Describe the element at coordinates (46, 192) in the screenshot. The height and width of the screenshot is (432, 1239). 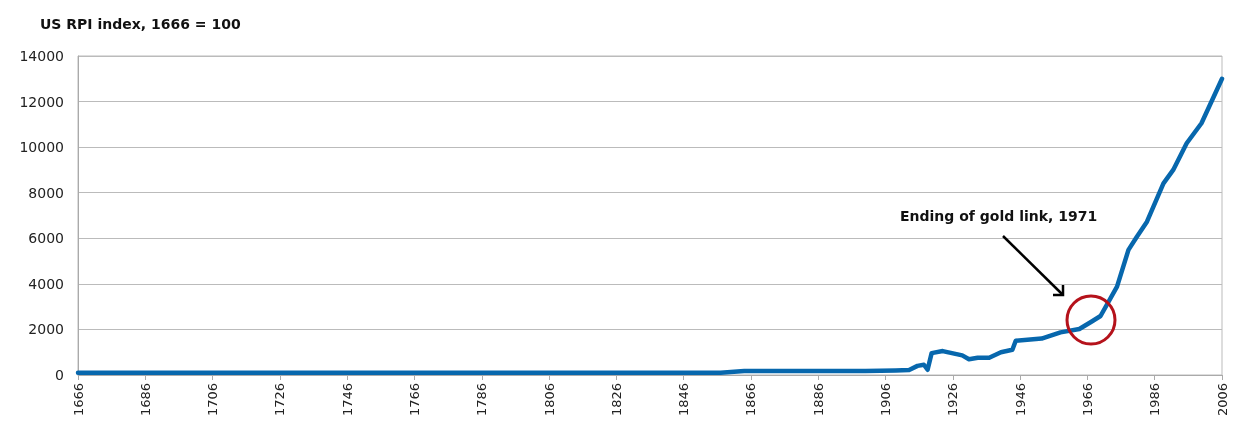
I see `y-tick-label: 8000` at that location.